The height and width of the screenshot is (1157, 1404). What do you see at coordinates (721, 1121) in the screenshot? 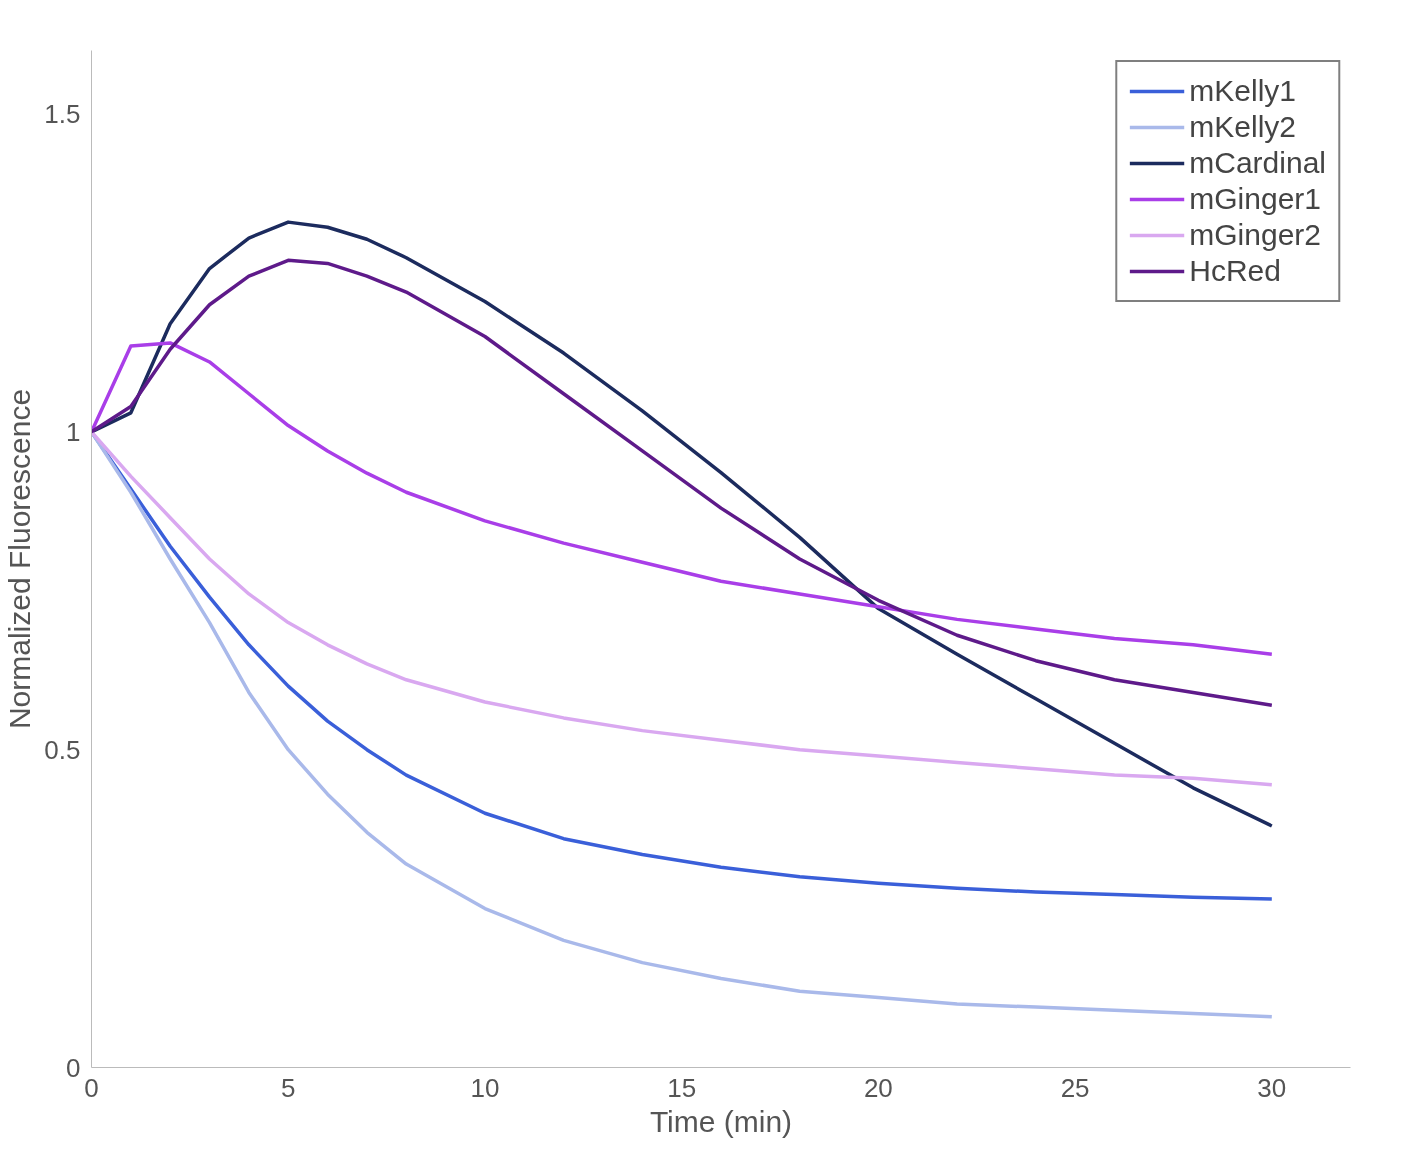
I see `x-axis-title: Time (min)` at bounding box center [721, 1121].